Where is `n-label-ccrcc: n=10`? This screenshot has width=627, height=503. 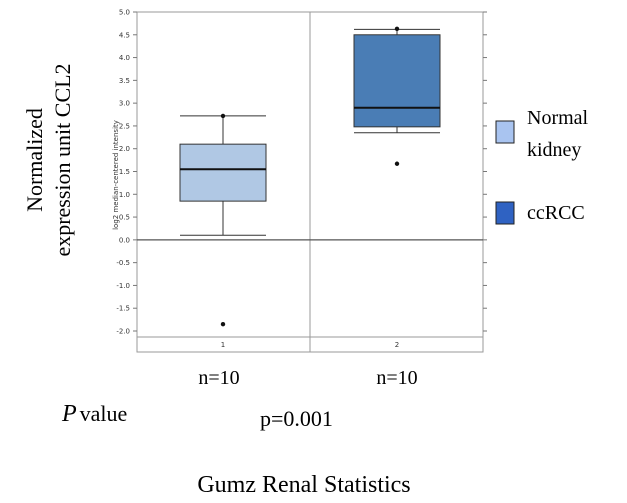
n-label-ccrcc: n=10 is located at coordinates (396, 378).